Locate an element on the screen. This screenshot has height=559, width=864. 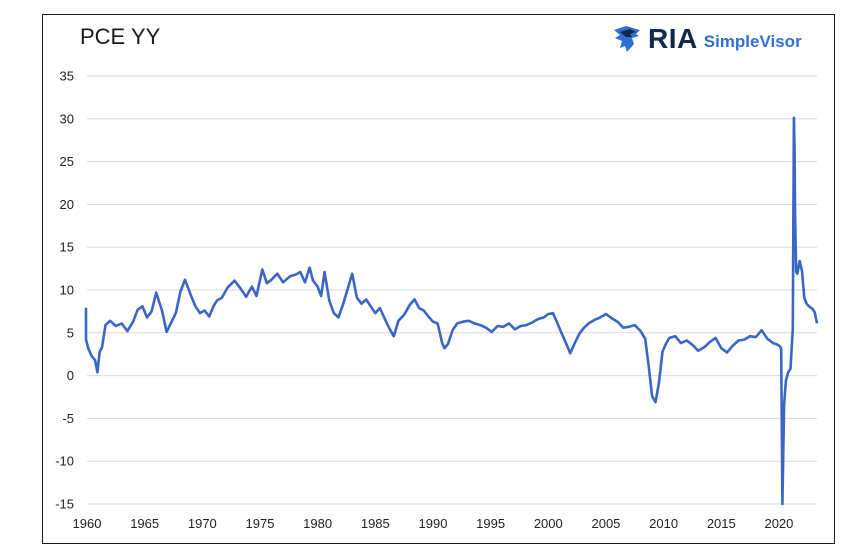
x-tick-label: 1980 is located at coordinates (317, 523).